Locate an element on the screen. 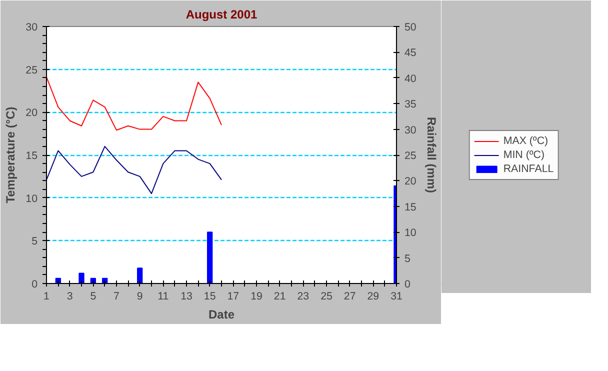 Image resolution: width=608 pixels, height=371 pixels. y-tick-label: 25 is located at coordinates (32, 70).